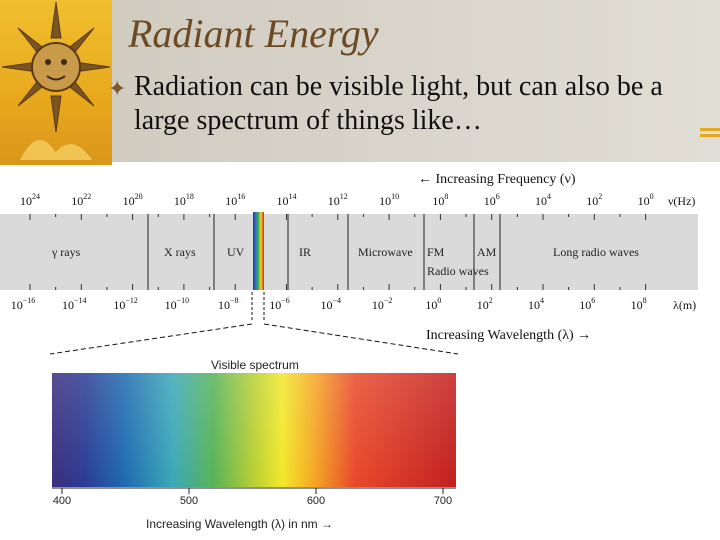 The image size is (720, 540). Describe the element at coordinates (349, 252) in the screenshot. I see `spectrum-band` at that location.